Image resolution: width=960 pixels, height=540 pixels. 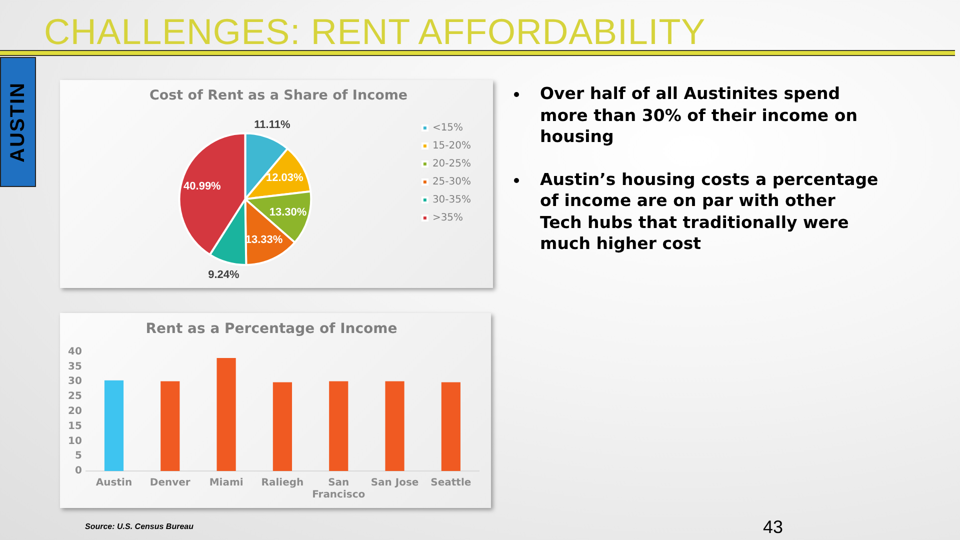 What do you see at coordinates (226, 483) in the screenshot?
I see `x-tick-label: Miami` at bounding box center [226, 483].